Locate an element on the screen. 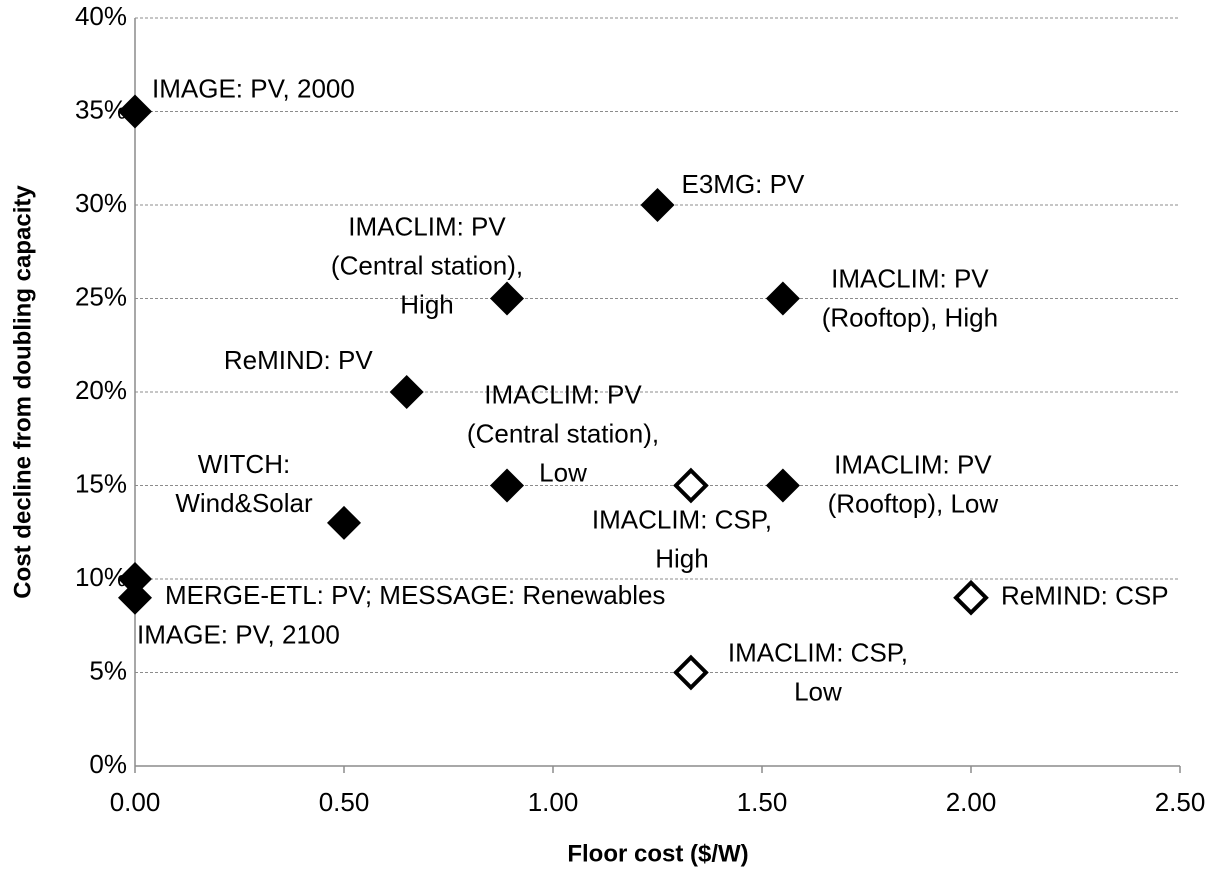 Image resolution: width=1220 pixels, height=875 pixels. x-tick-label: 2.00 is located at coordinates (971, 802).